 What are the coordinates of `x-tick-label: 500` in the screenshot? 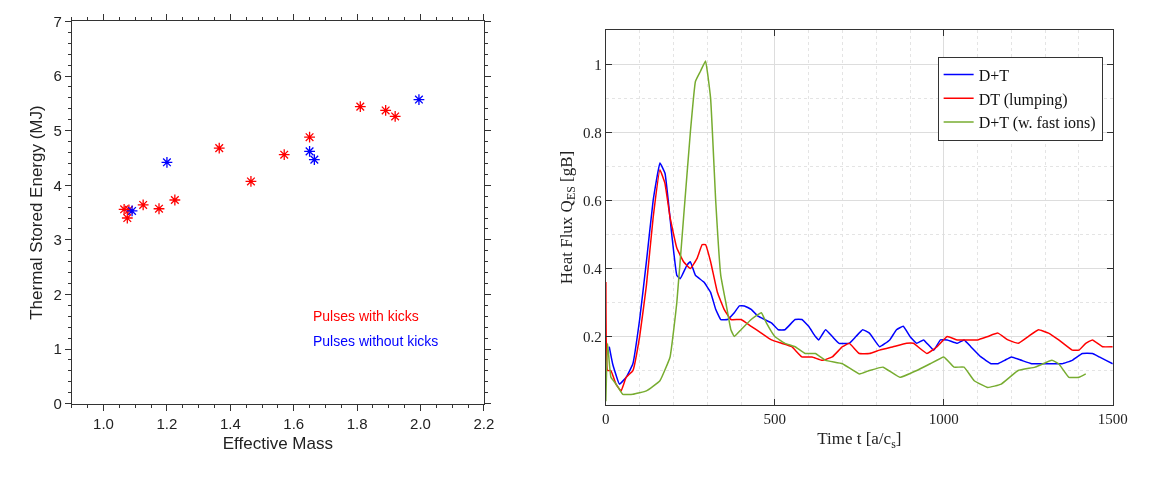 It's located at (775, 418).